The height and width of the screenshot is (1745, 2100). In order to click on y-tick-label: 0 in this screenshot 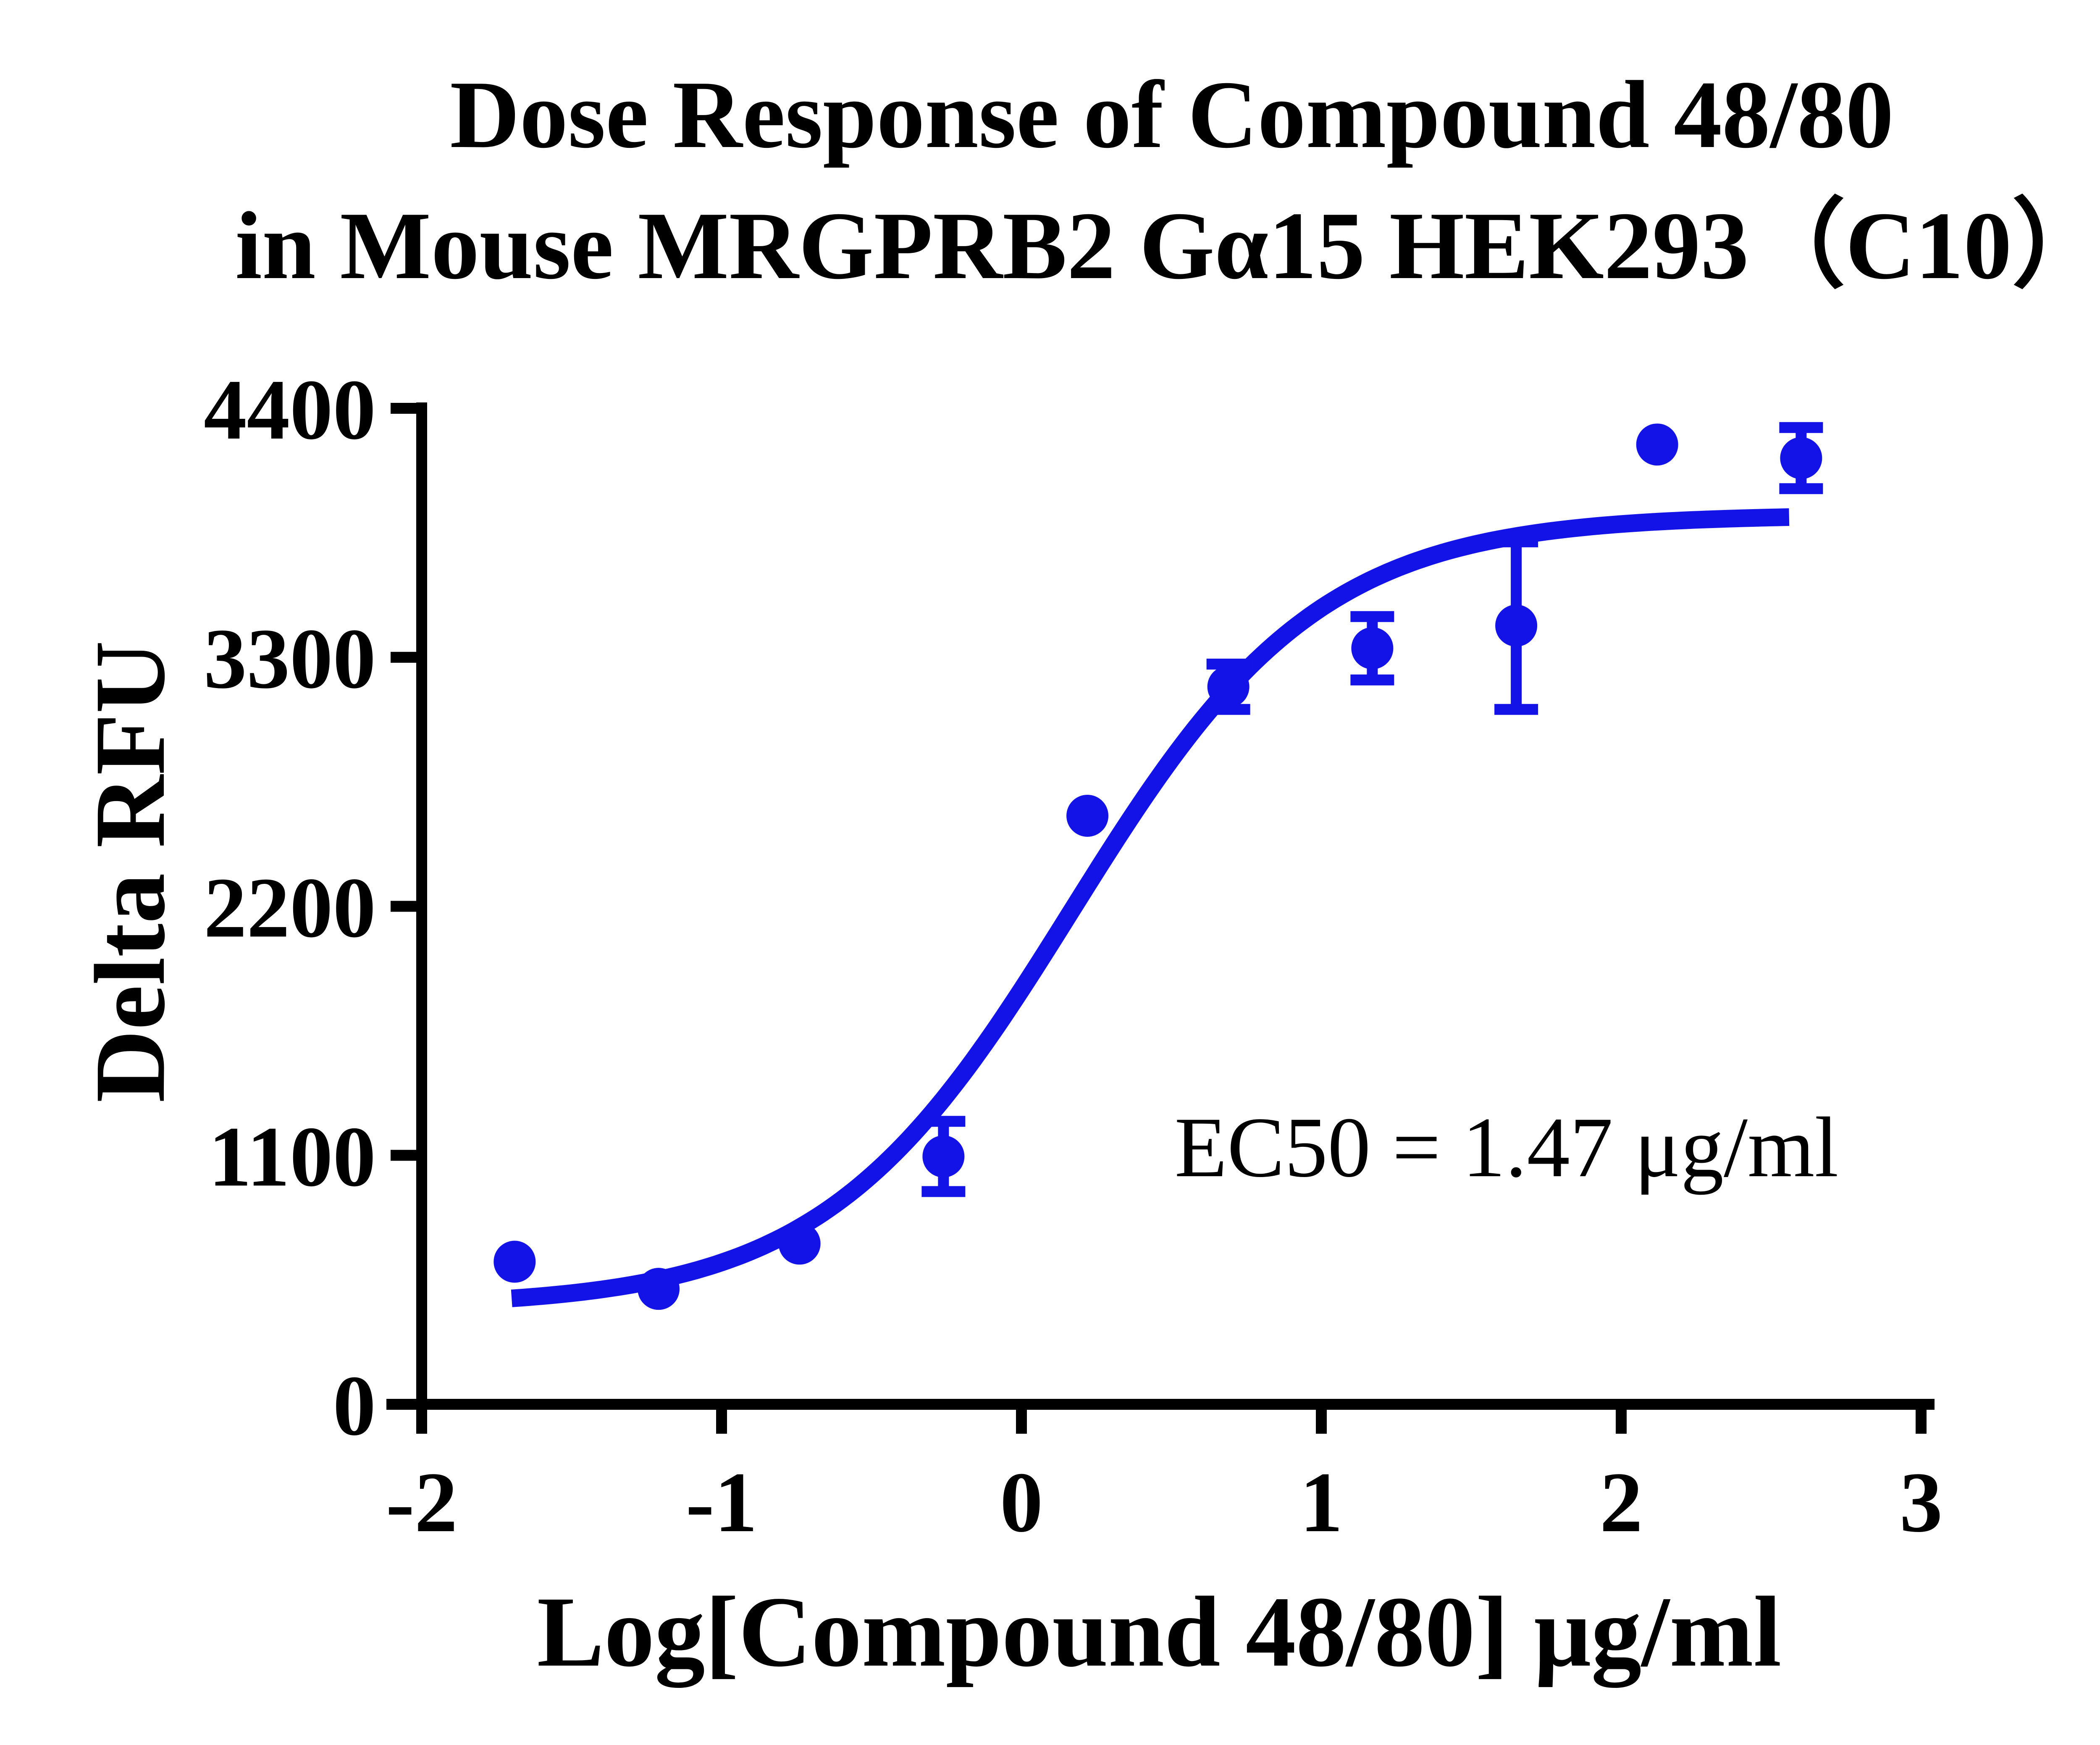, I will do `click(354, 1405)`.